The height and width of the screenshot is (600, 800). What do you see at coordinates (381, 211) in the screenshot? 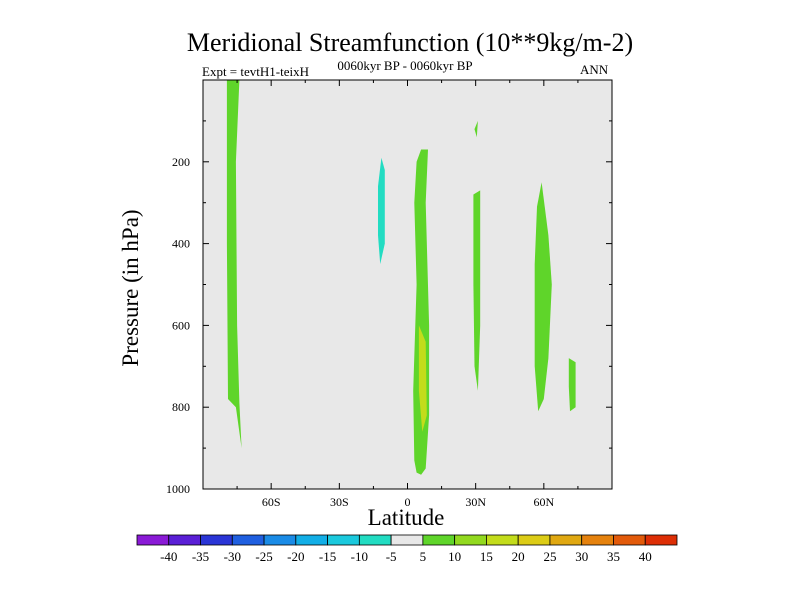
I see `region-cyan-inner-core` at bounding box center [381, 211].